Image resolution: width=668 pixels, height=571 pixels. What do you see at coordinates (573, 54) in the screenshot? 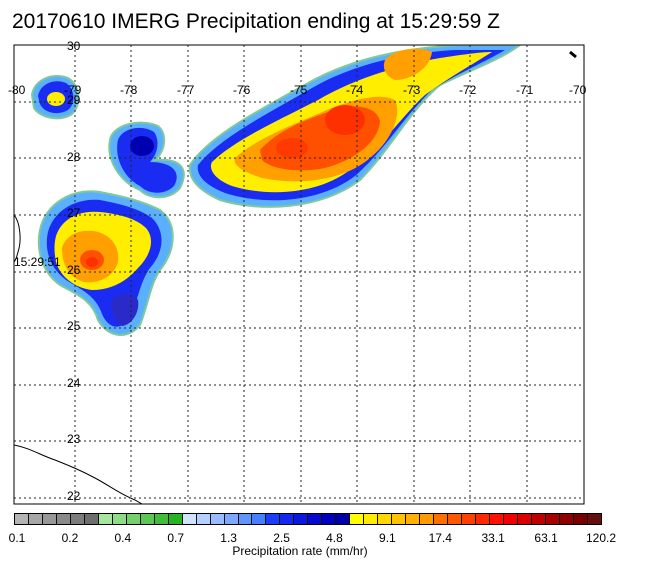
I see `orbit-marker` at bounding box center [573, 54].